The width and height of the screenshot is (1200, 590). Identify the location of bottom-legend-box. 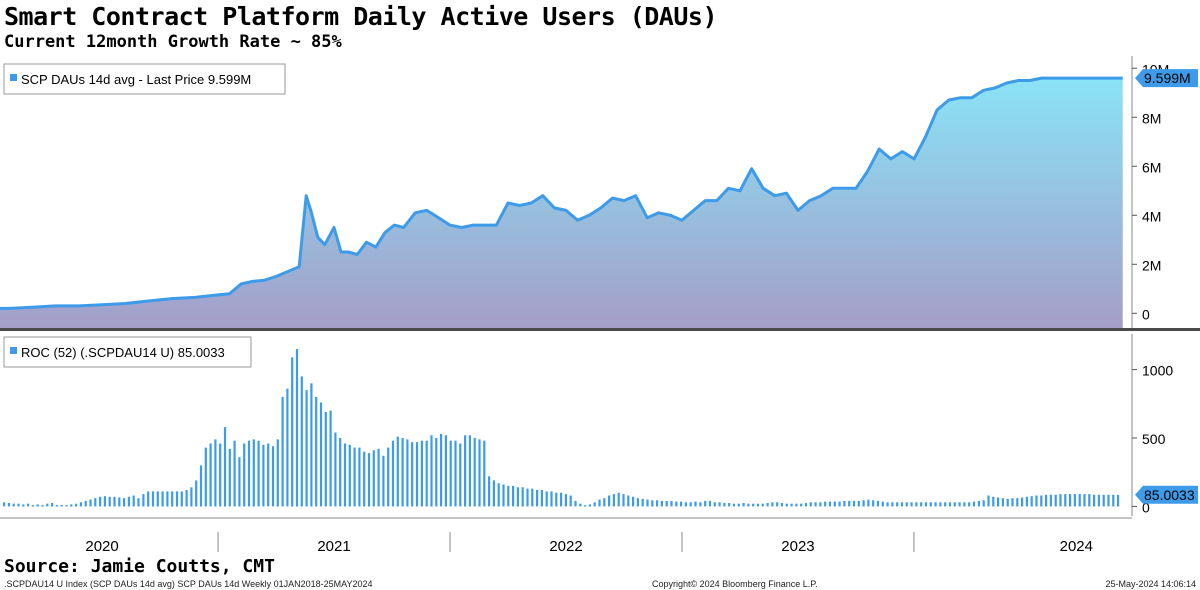
(127, 352).